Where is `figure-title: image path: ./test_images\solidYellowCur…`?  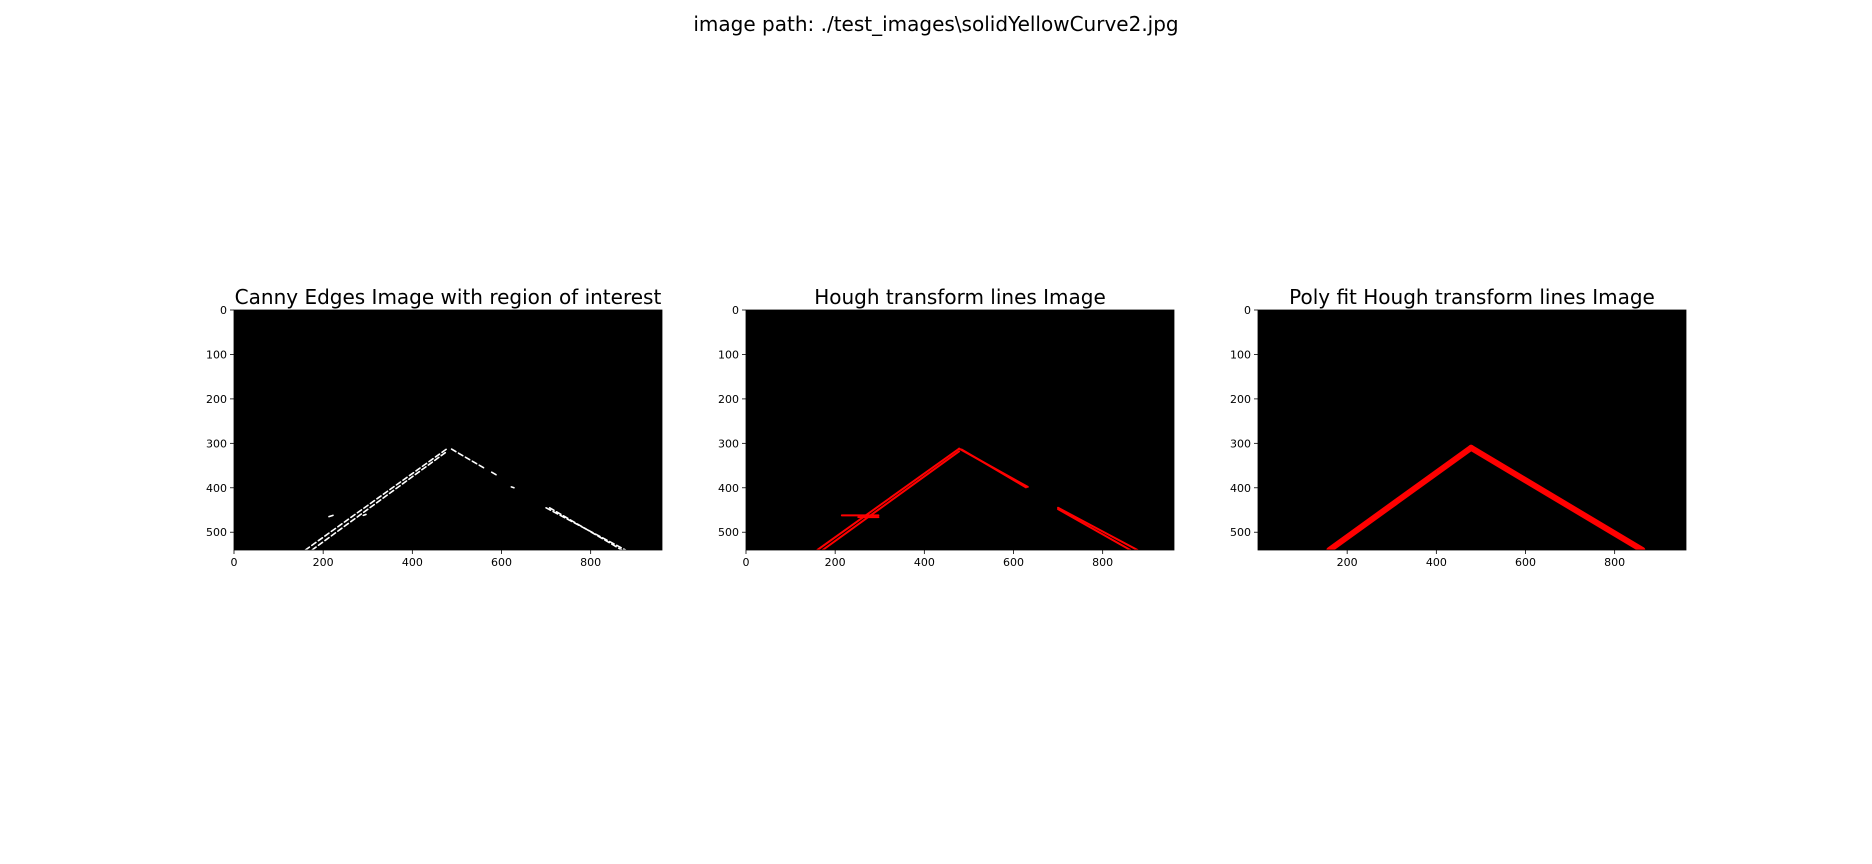
figure-title: image path: ./test_images\solidYellowCur… is located at coordinates (936, 24).